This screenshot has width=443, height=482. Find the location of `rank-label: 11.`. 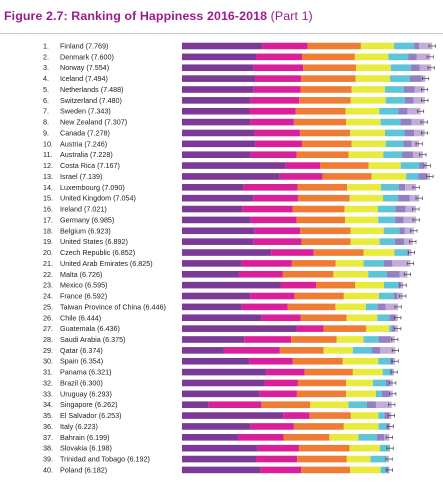

rank-label: 11. is located at coordinates (47, 154).